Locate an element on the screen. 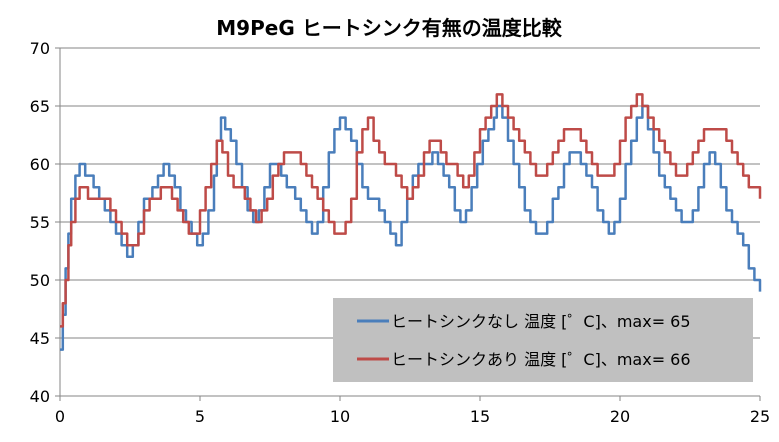 The height and width of the screenshot is (442, 779). x-tick-label: 20 is located at coordinates (620, 416).